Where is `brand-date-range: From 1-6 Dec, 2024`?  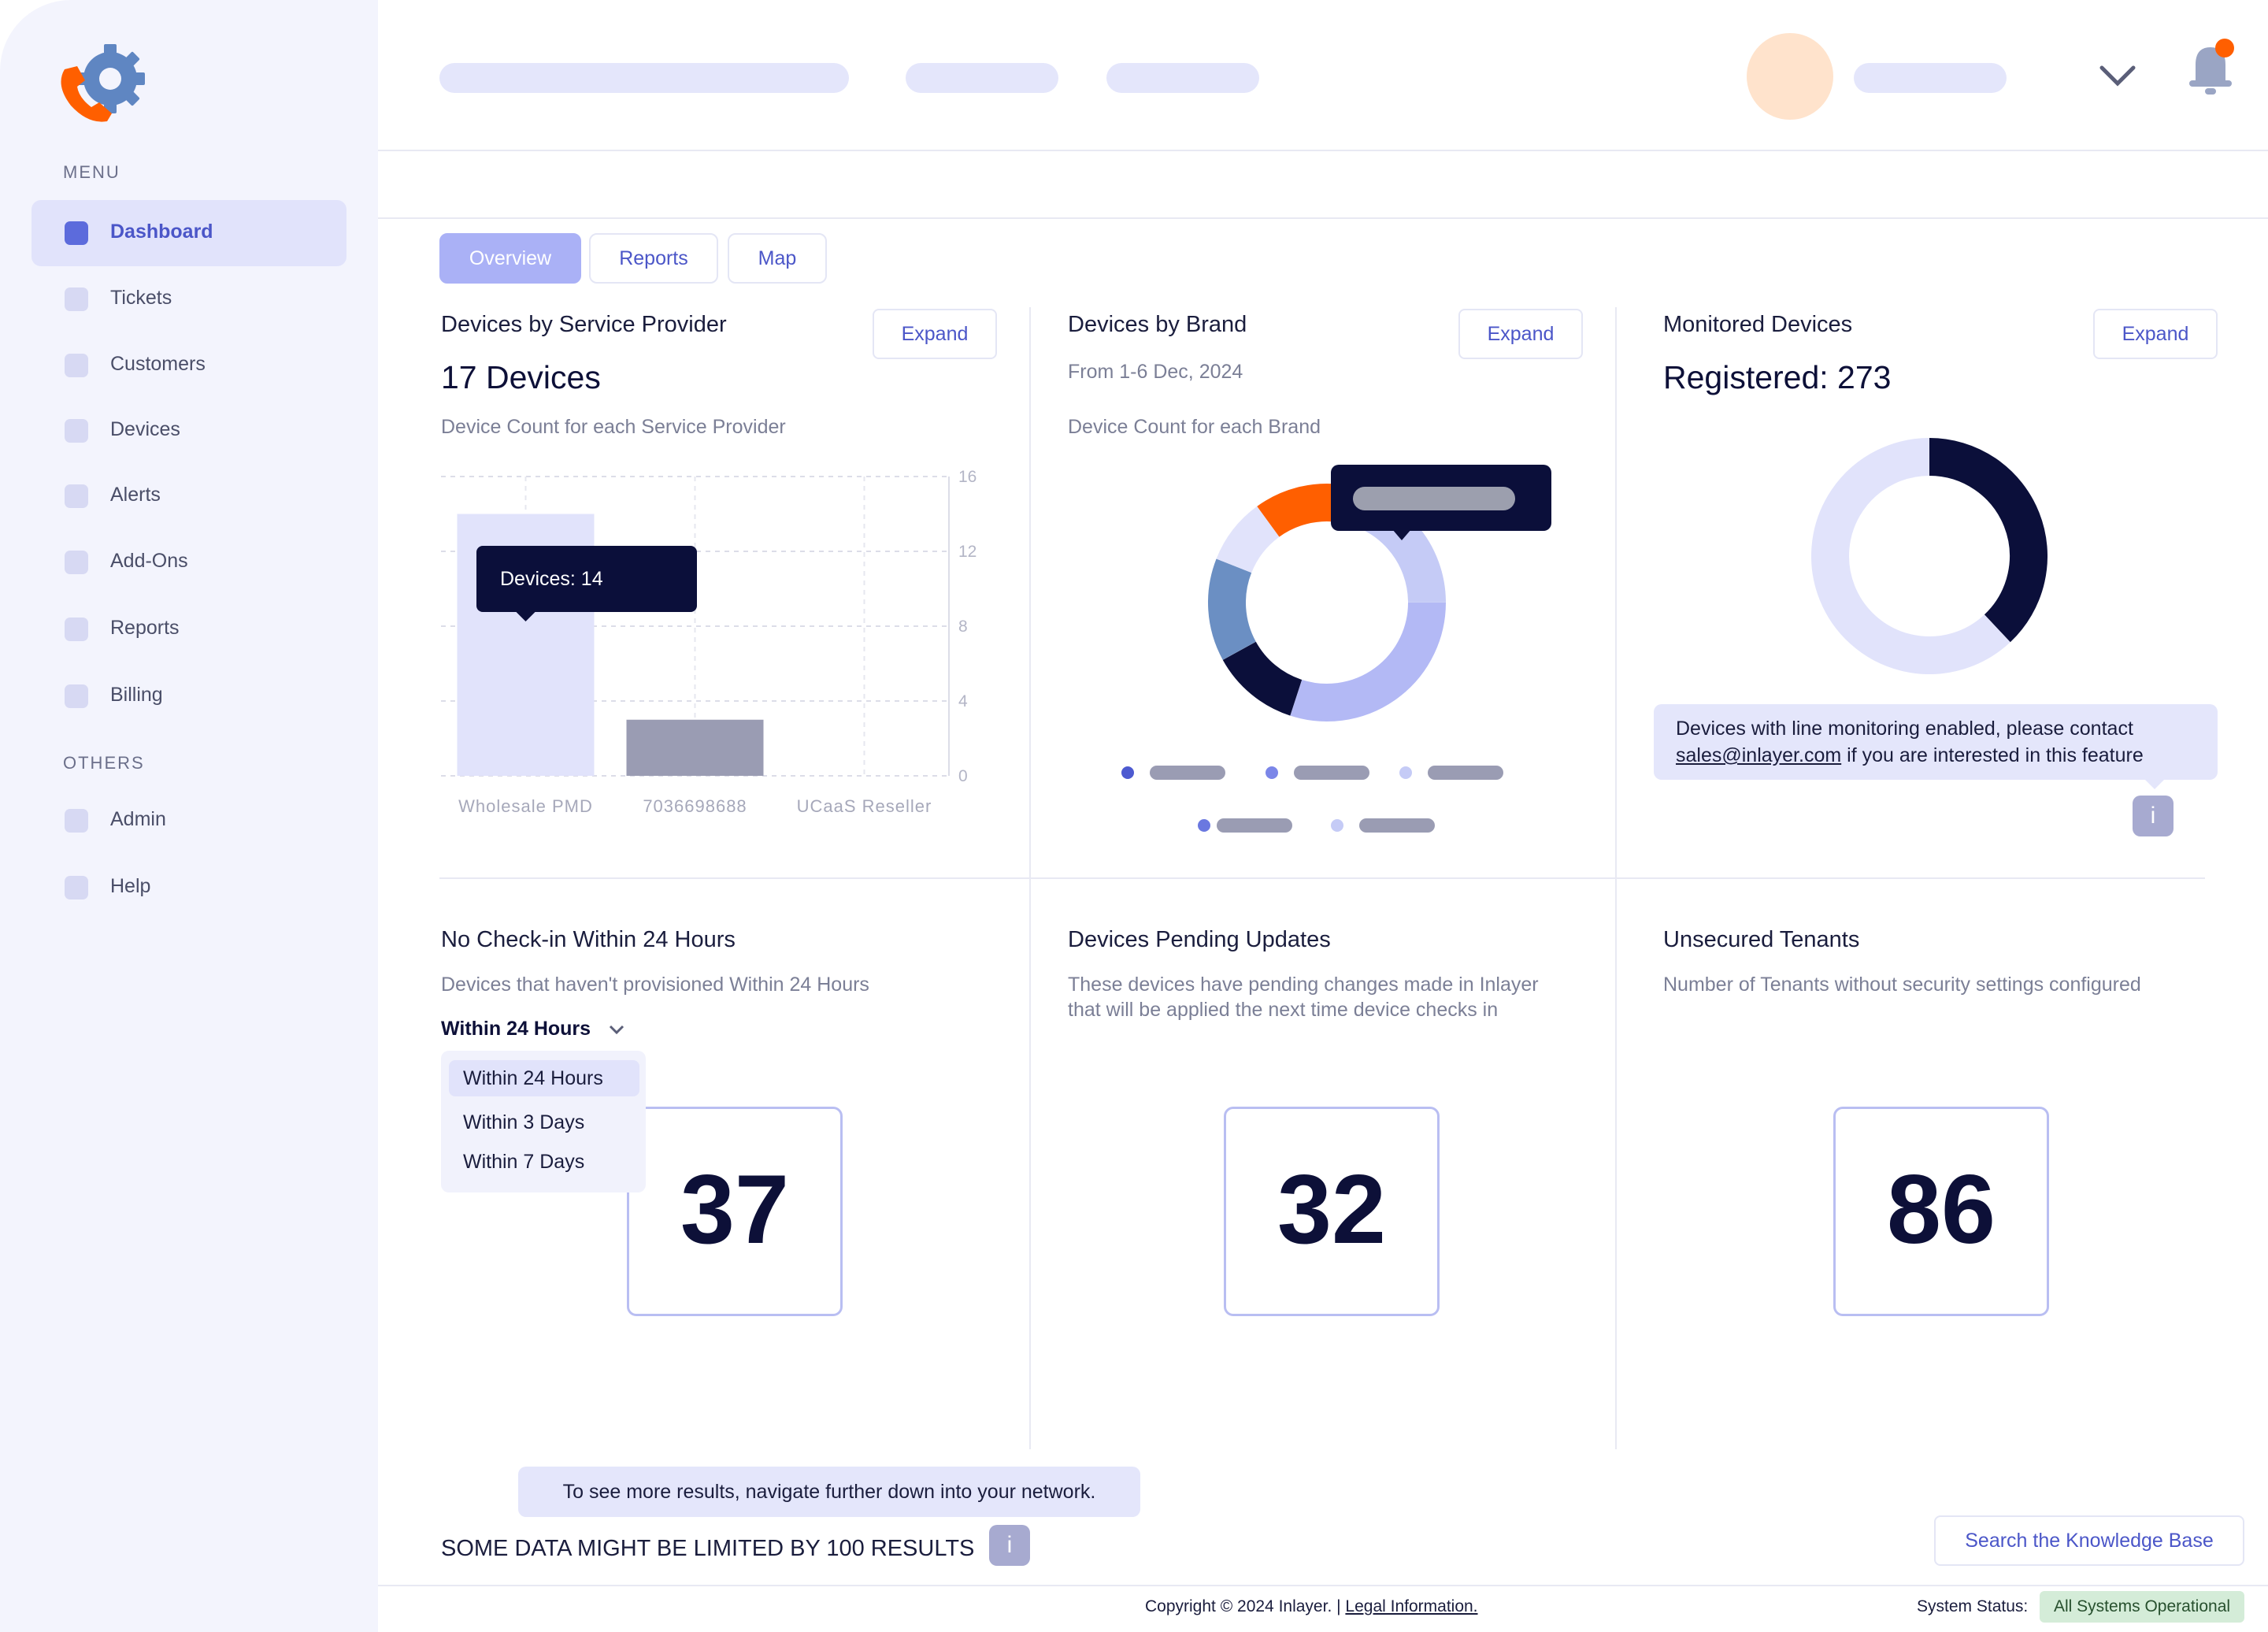 brand-date-range: From 1-6 Dec, 2024 is located at coordinates (1155, 372).